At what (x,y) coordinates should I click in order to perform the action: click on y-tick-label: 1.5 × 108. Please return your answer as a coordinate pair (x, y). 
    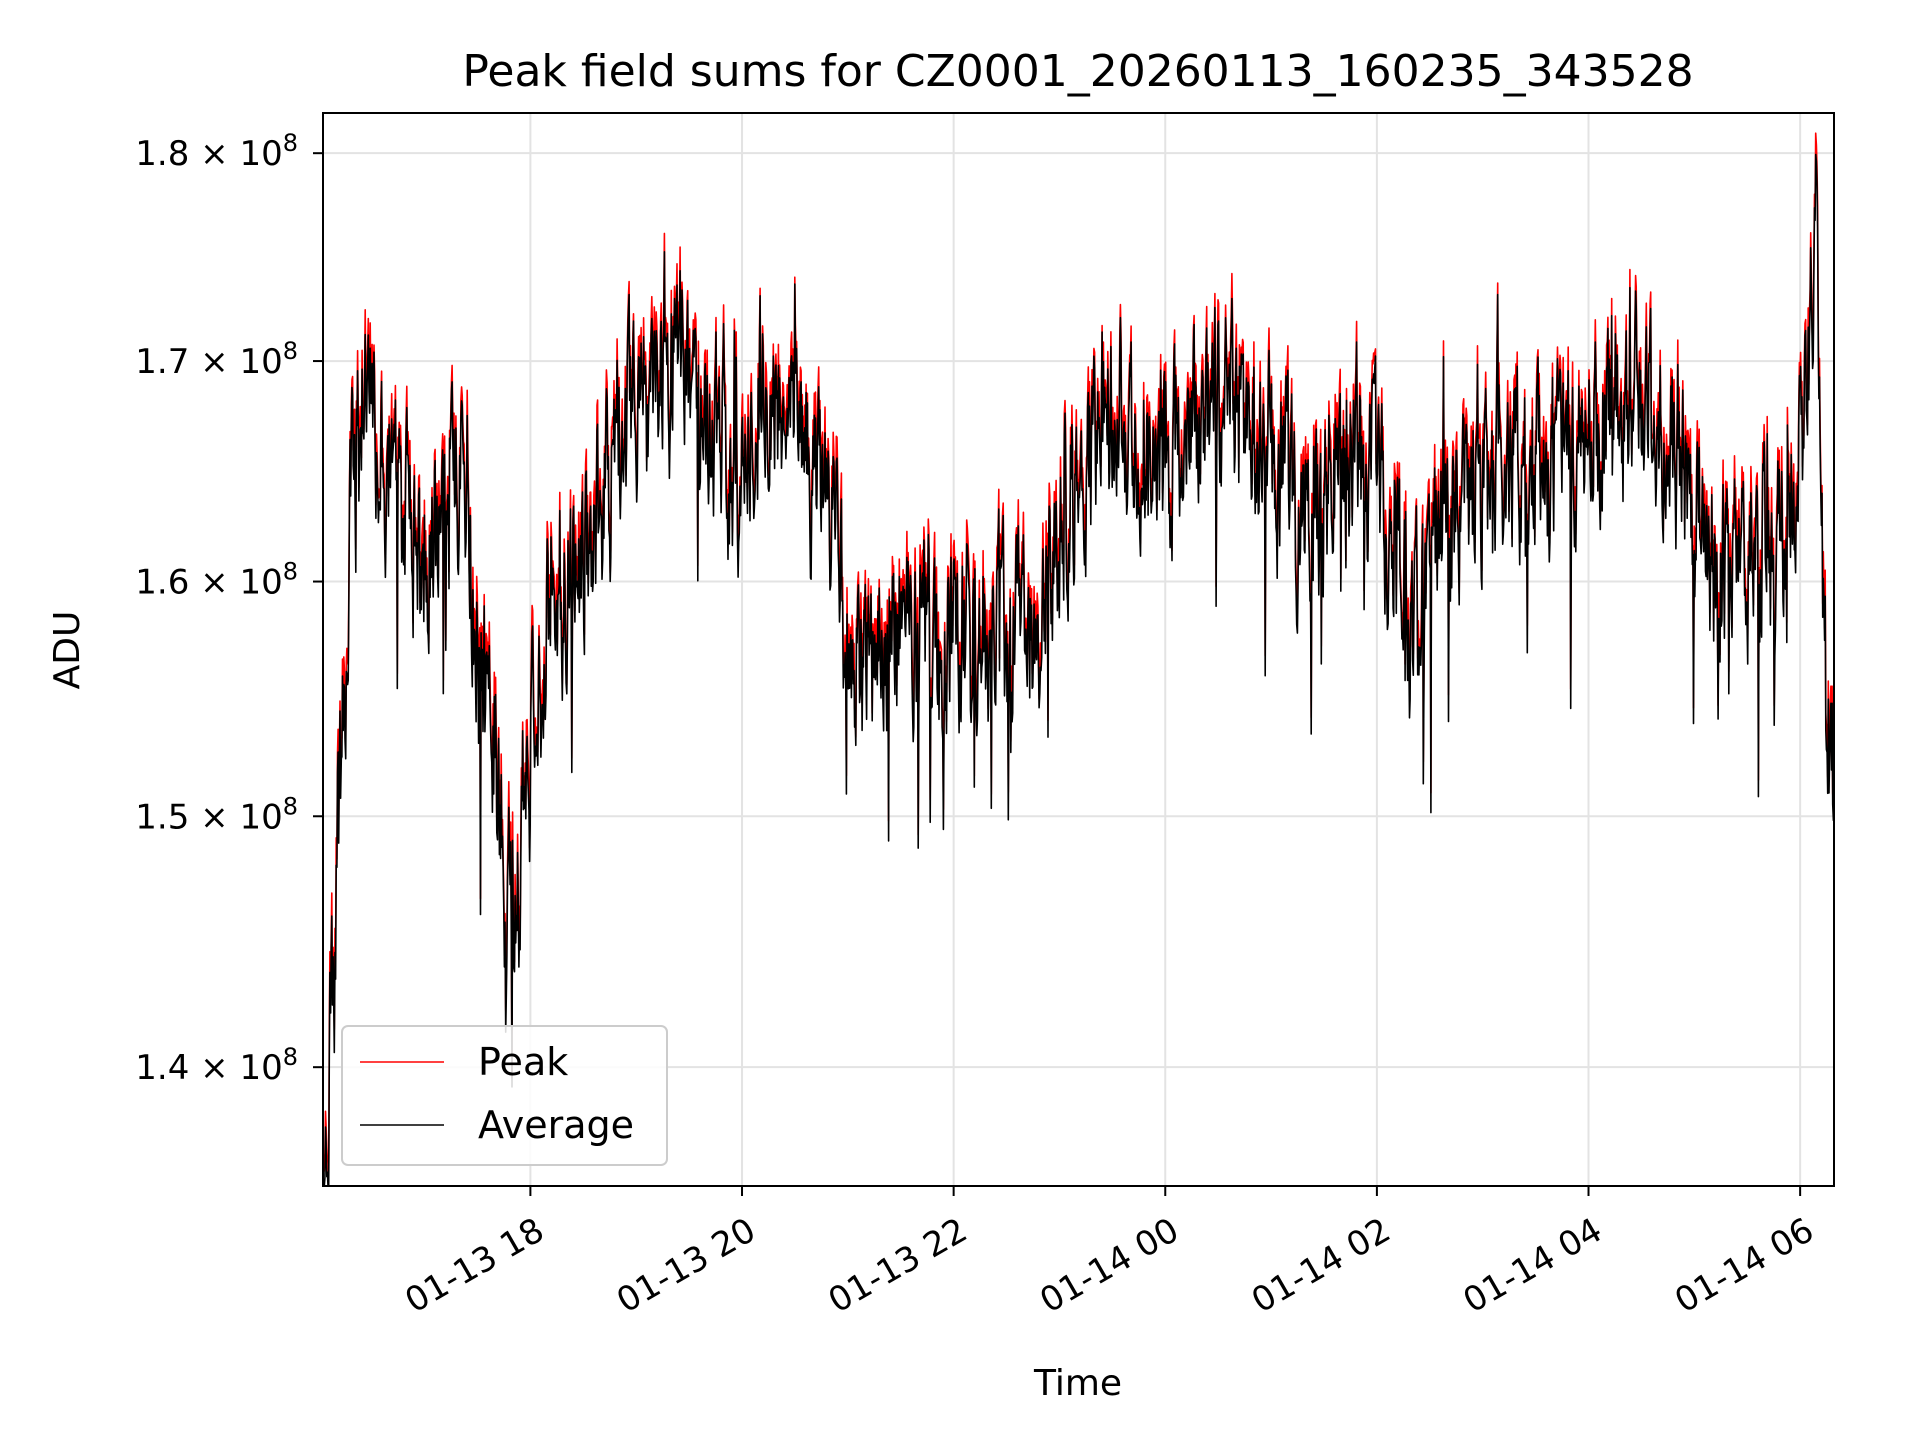
    Looking at the image, I should click on (216, 814).